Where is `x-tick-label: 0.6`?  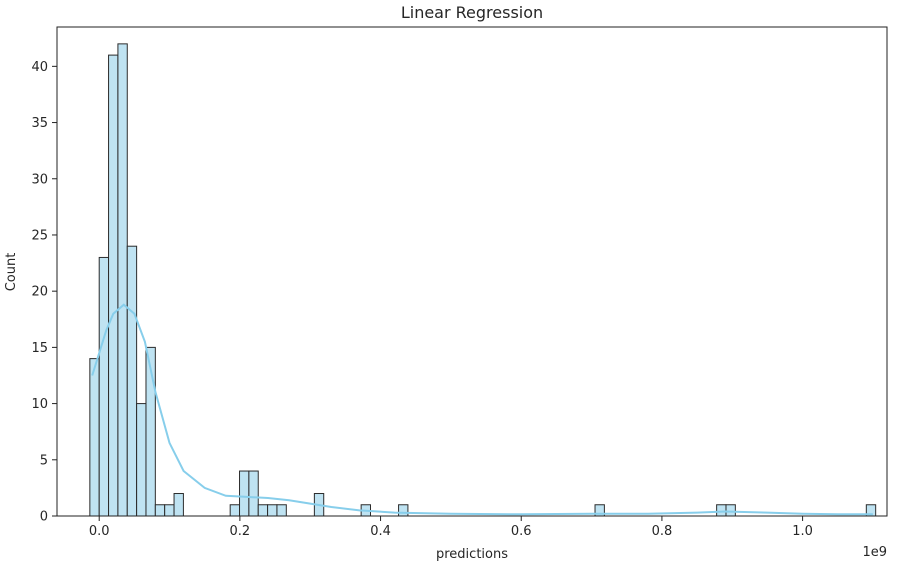
x-tick-label: 0.6 is located at coordinates (521, 531).